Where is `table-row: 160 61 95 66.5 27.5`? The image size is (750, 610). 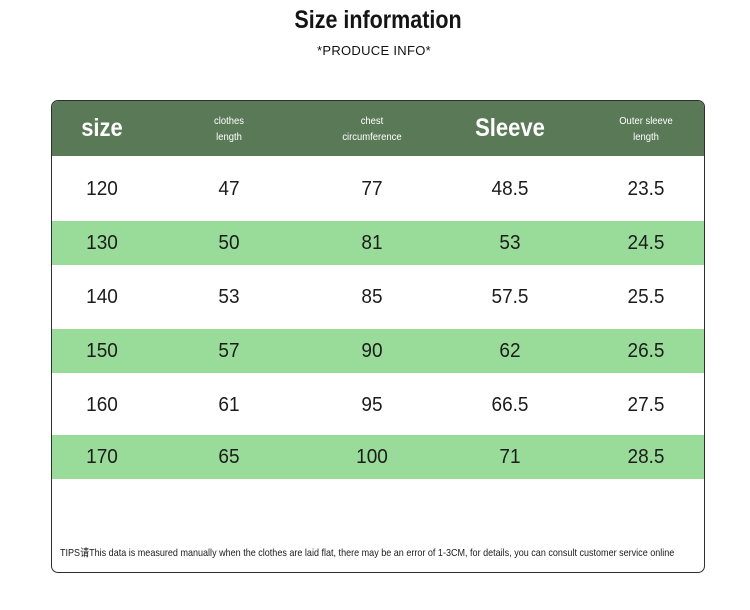 table-row: 160 61 95 66.5 27.5 is located at coordinates (378, 405).